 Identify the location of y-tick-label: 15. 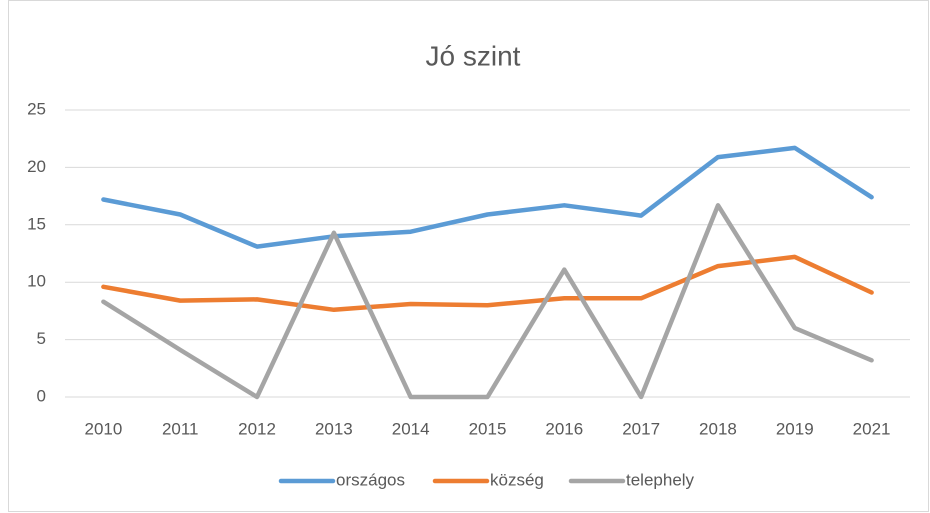
(36, 223).